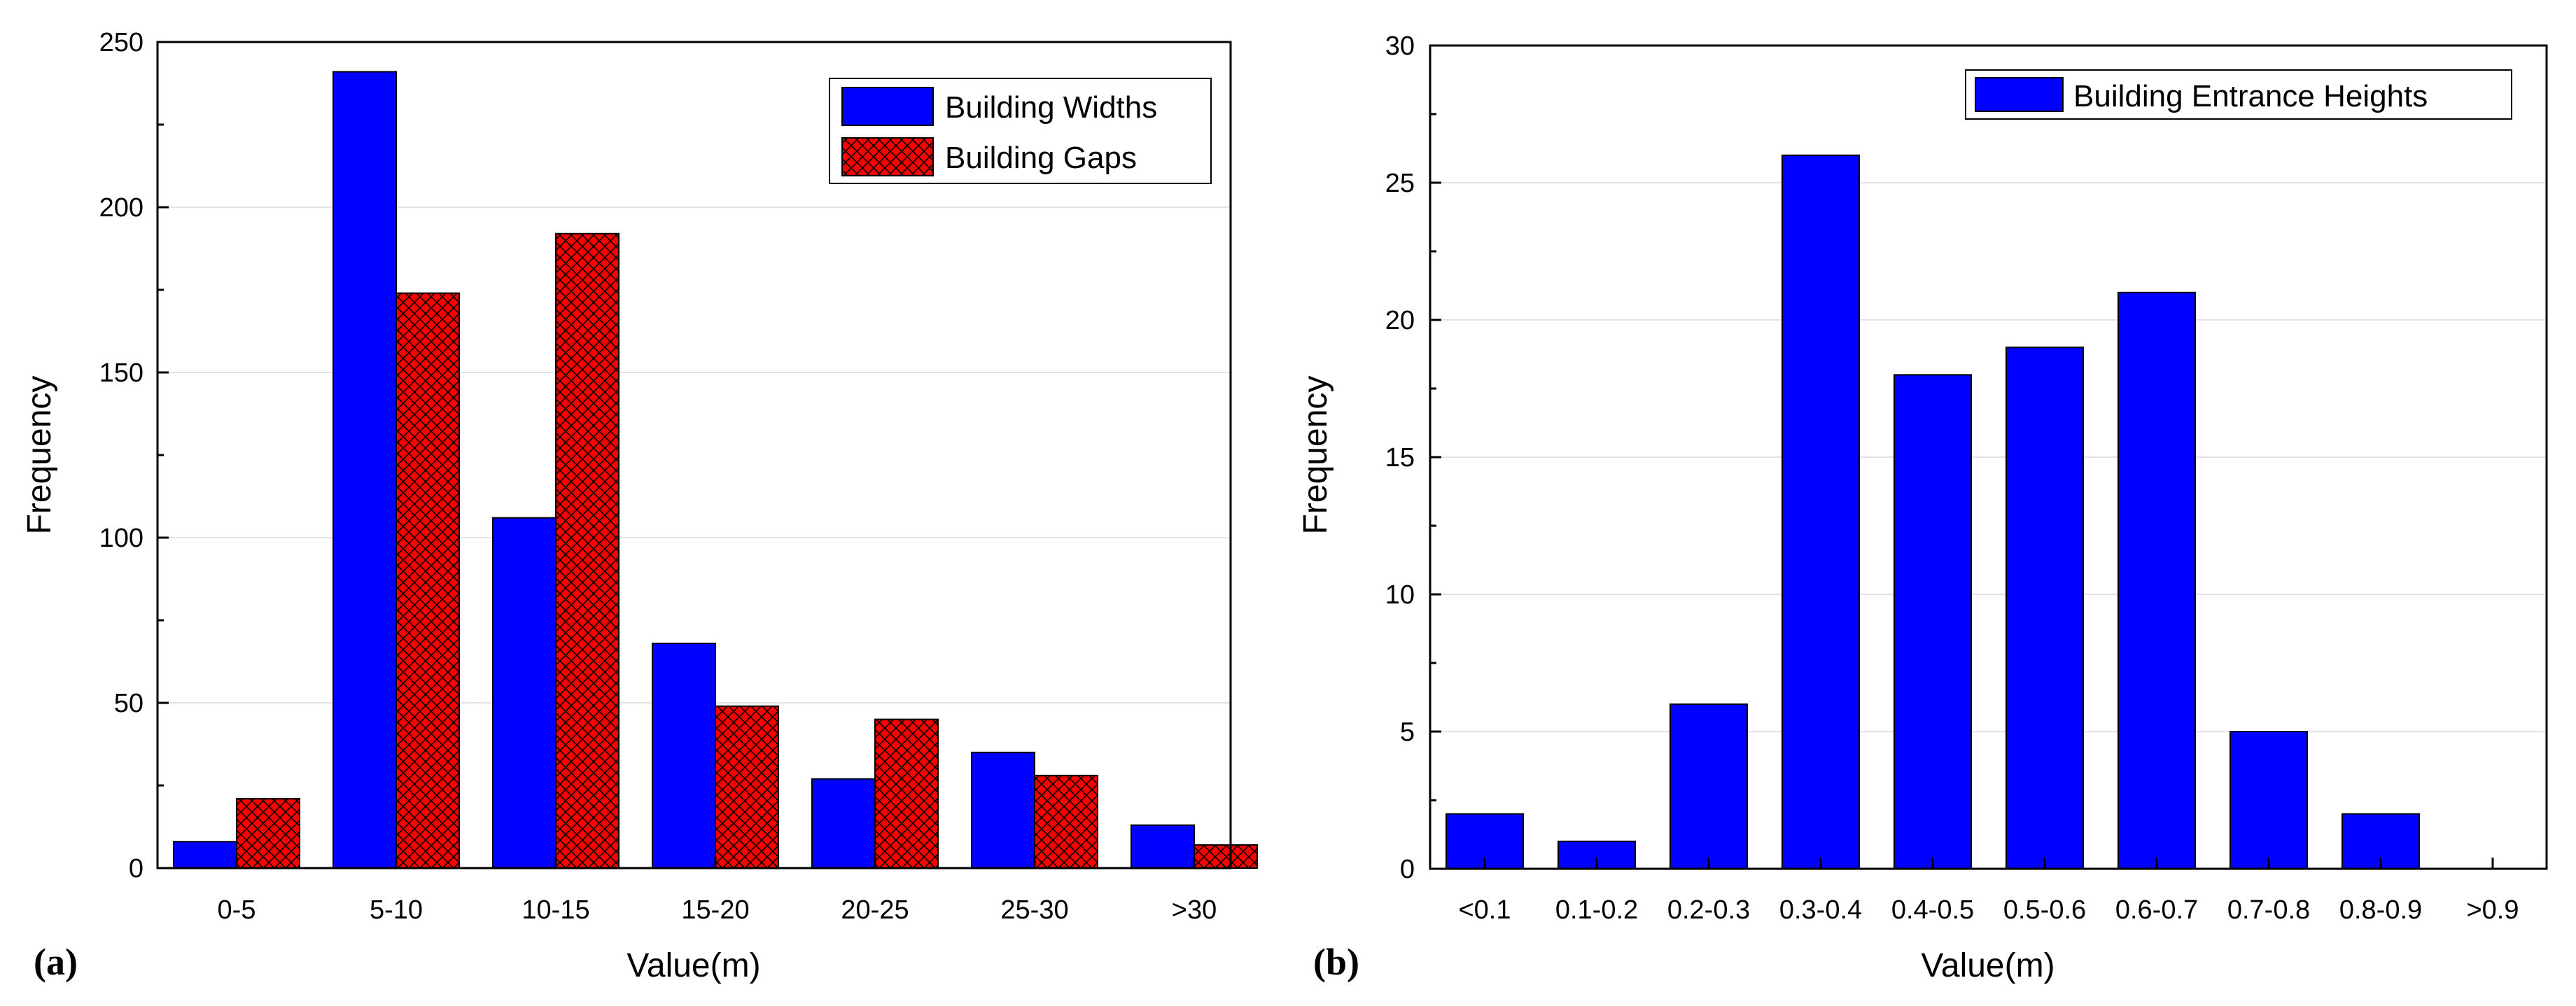 This screenshot has height=1006, width=2576. I want to click on xtick-label: 0.1-0.2, so click(1596, 910).